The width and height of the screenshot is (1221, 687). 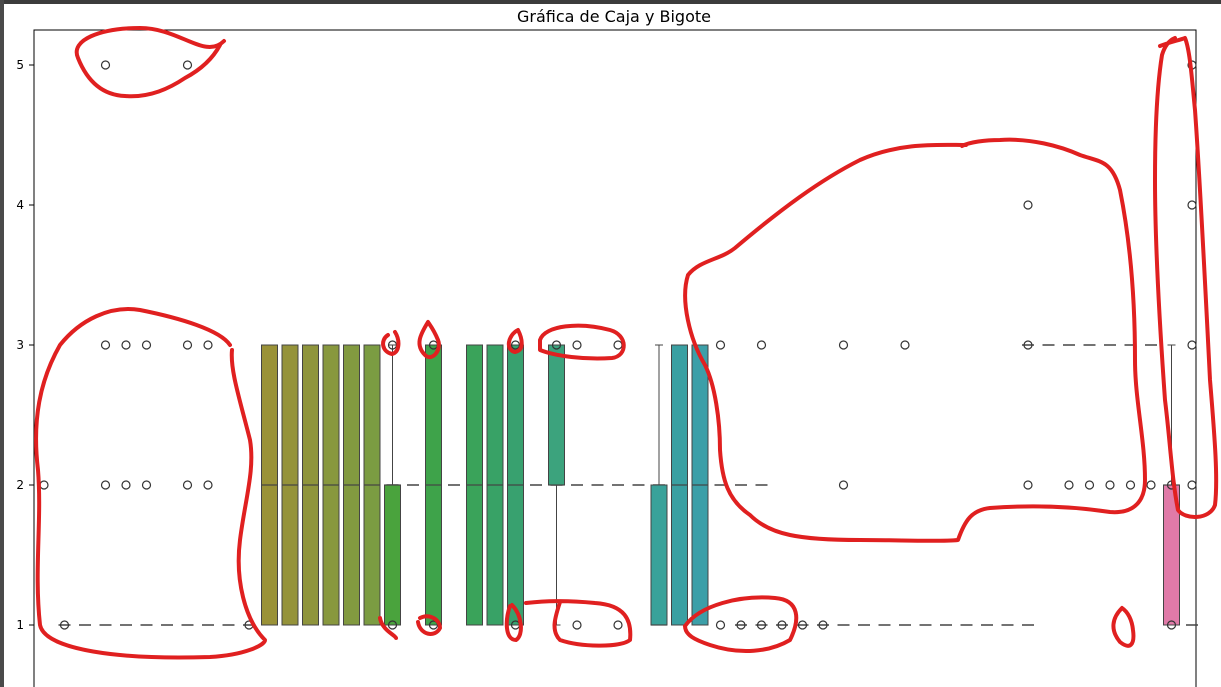 What do you see at coordinates (20, 205) in the screenshot?
I see `y-tick-label: 4` at bounding box center [20, 205].